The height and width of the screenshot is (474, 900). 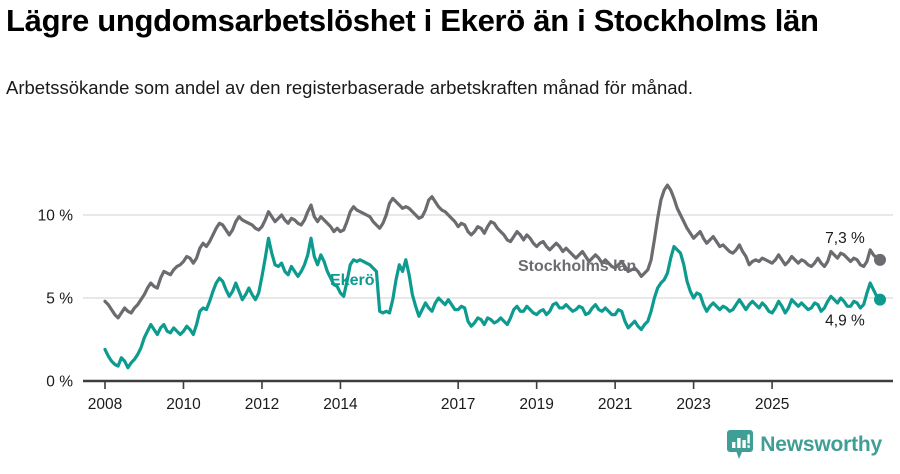 What do you see at coordinates (880, 279) in the screenshot?
I see `series-endpoint-dots` at bounding box center [880, 279].